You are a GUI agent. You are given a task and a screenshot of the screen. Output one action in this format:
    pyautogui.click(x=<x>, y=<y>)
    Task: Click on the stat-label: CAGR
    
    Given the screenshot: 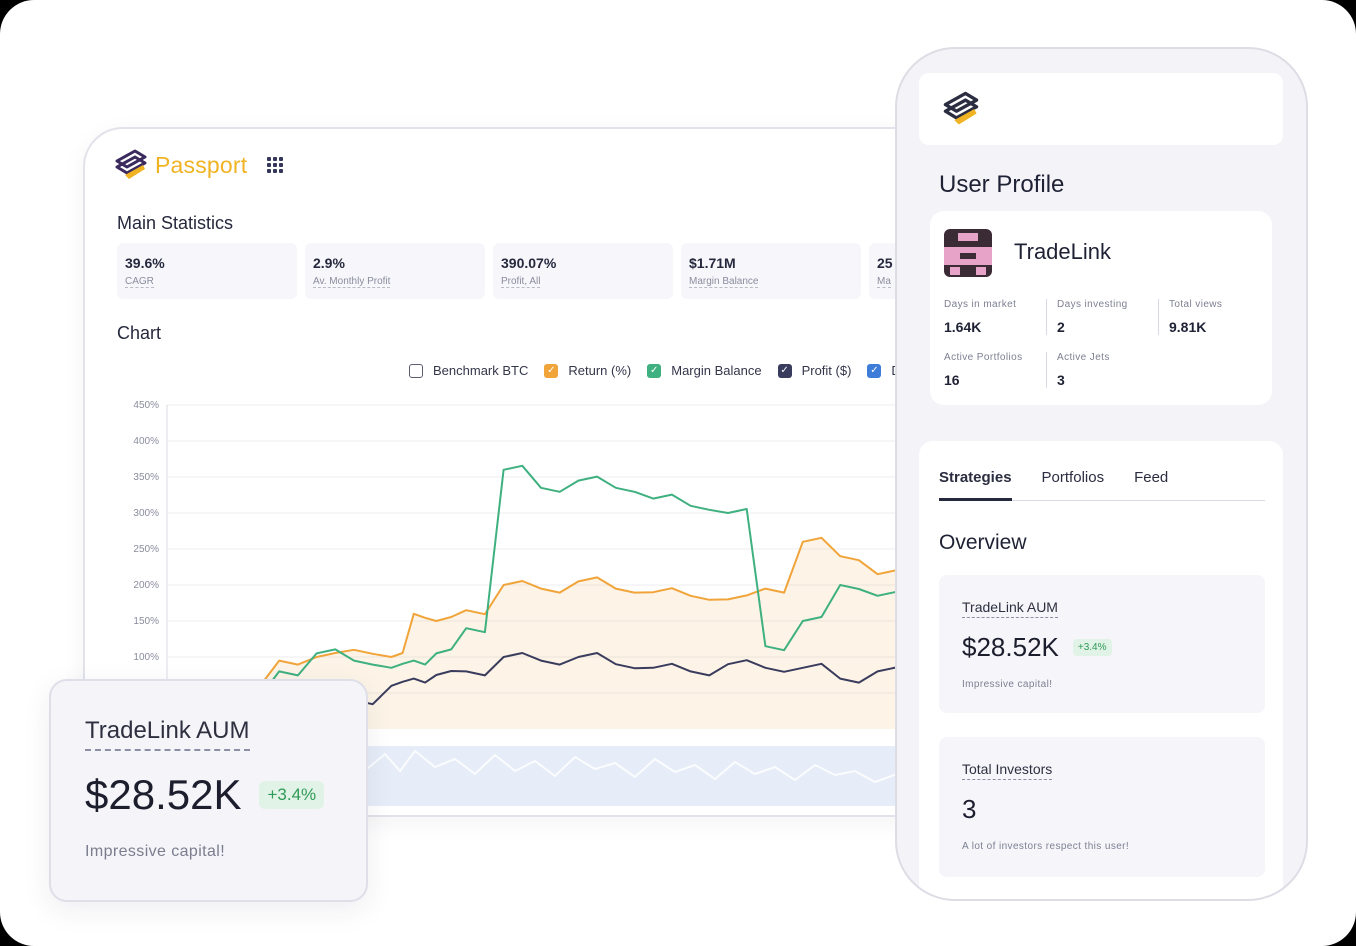 What is the action you would take?
    pyautogui.click(x=139, y=282)
    